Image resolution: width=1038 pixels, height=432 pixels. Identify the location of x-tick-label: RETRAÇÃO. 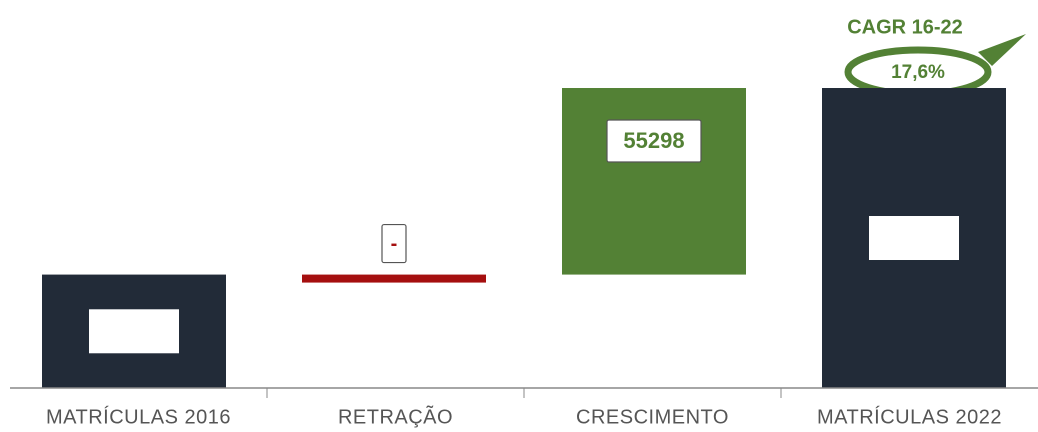
(395, 416).